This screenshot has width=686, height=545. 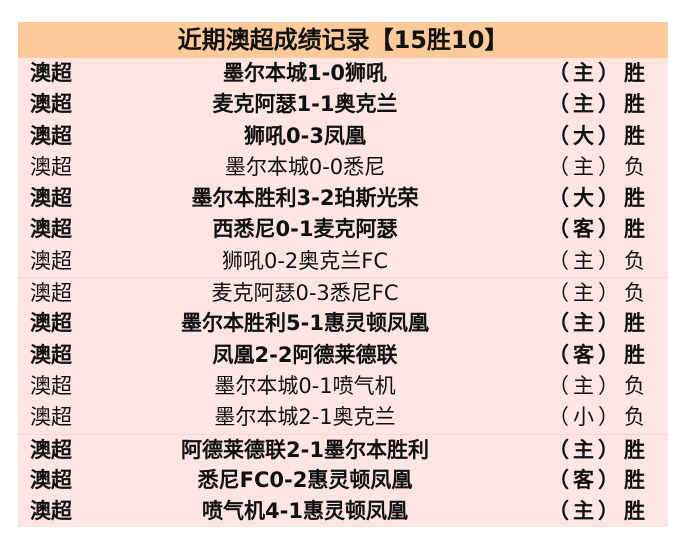 I want to click on match-cell: 麦克阿瑟1-1奥克兰, so click(x=305, y=104).